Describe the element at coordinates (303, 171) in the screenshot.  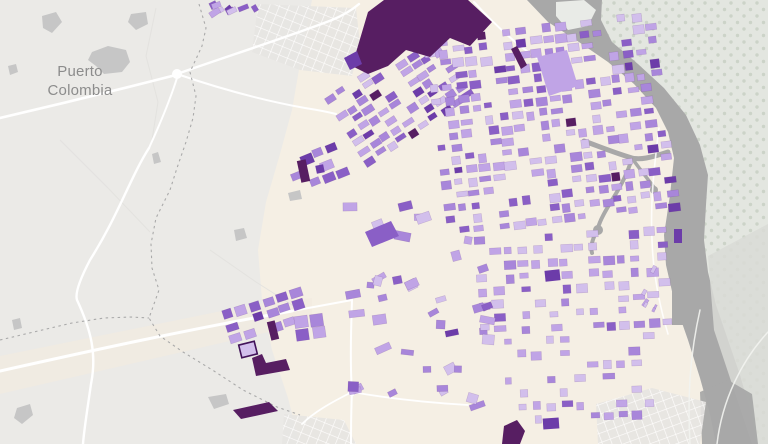
I see `north-dark-block` at that location.